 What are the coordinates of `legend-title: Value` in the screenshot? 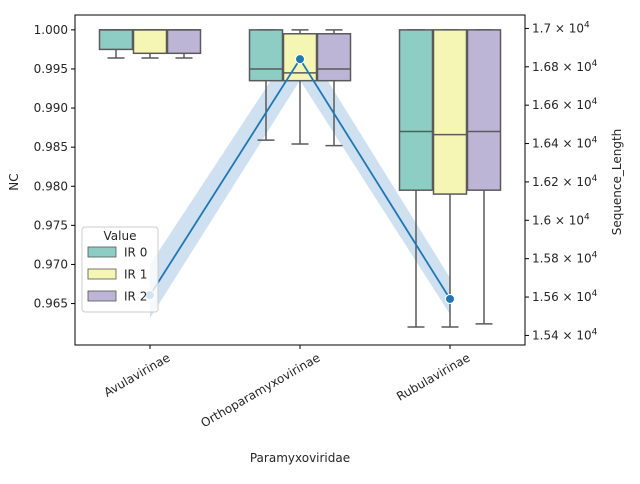 It's located at (120, 236).